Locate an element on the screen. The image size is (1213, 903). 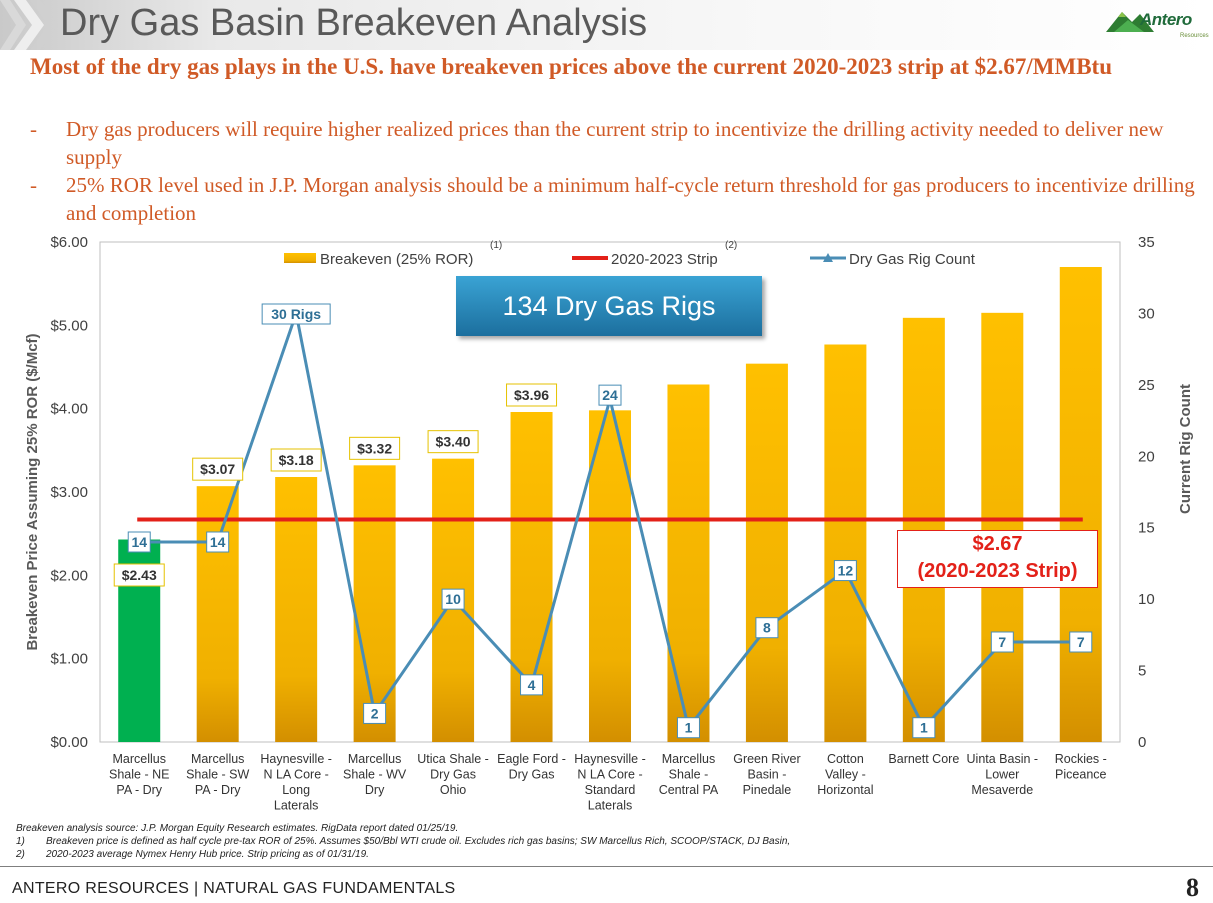
y-tick-label-right: 15 is located at coordinates (1146, 528).